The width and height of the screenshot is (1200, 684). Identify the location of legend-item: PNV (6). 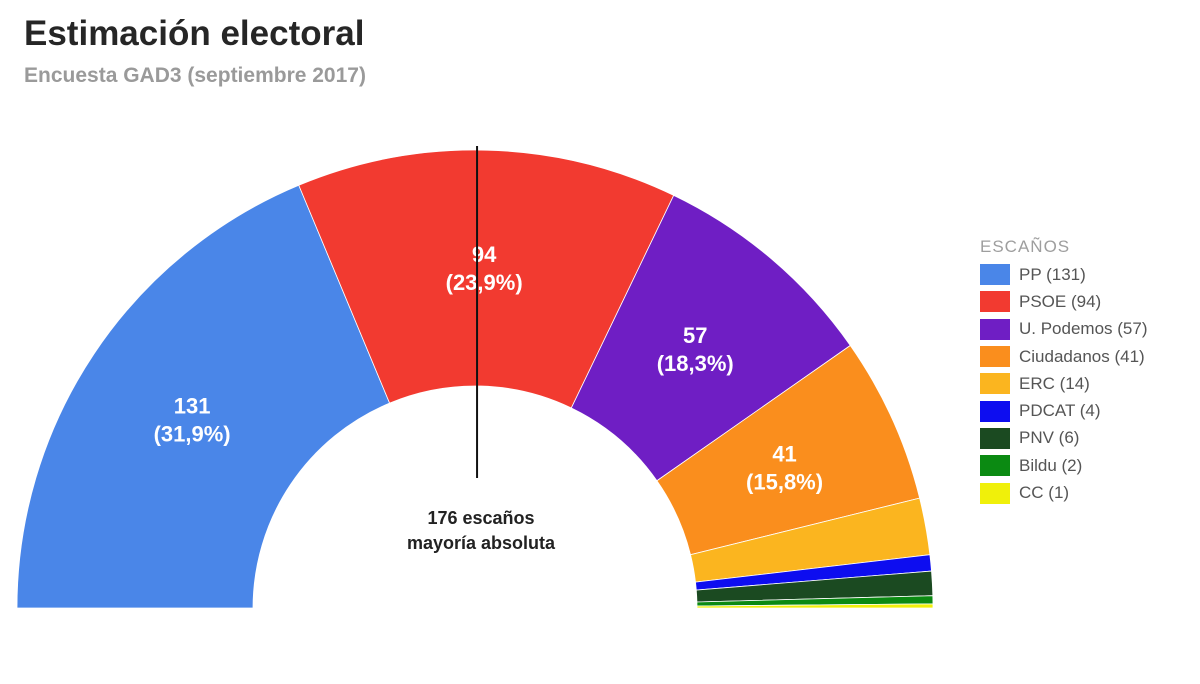
(1064, 438).